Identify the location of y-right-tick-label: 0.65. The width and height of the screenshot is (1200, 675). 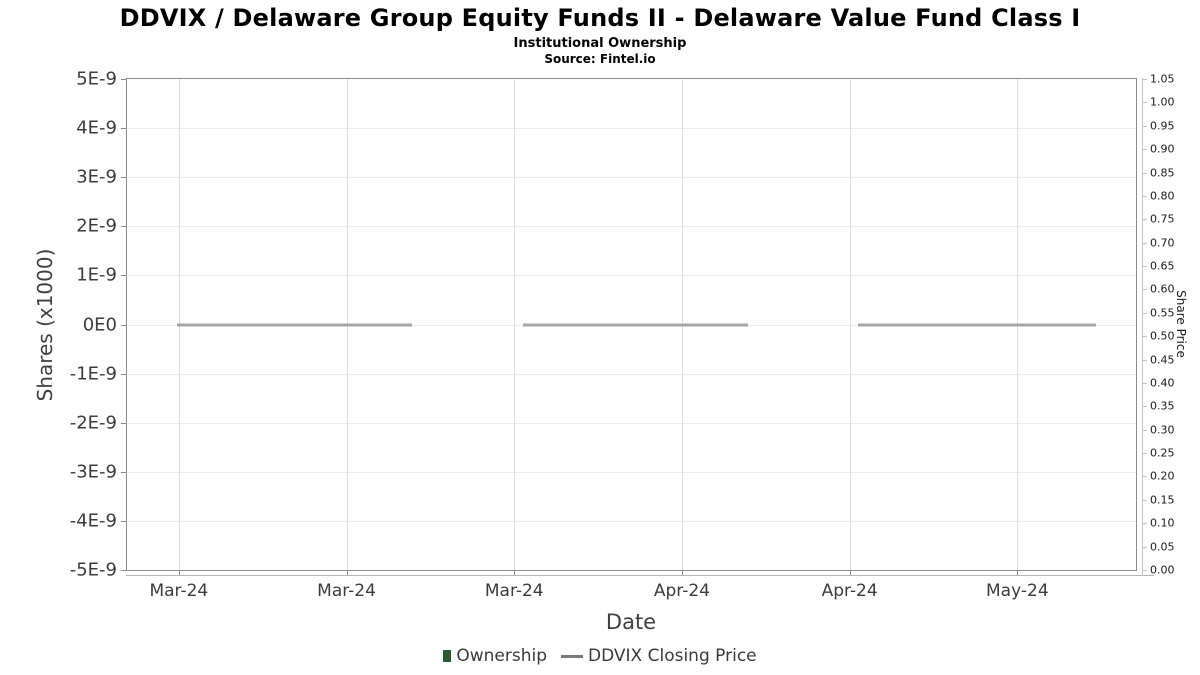
(1162, 266).